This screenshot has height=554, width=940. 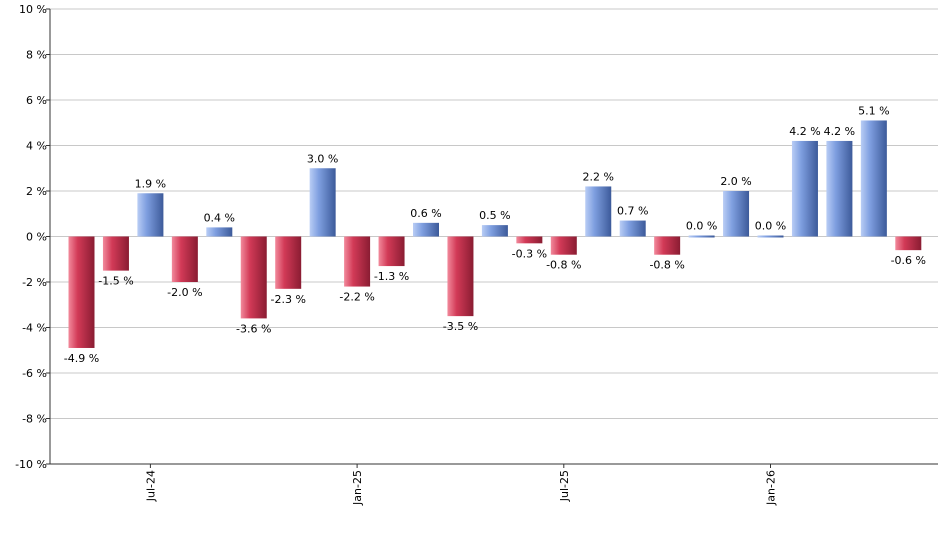 What do you see at coordinates (322, 158) in the screenshot?
I see `data-label: 3.0 %` at bounding box center [322, 158].